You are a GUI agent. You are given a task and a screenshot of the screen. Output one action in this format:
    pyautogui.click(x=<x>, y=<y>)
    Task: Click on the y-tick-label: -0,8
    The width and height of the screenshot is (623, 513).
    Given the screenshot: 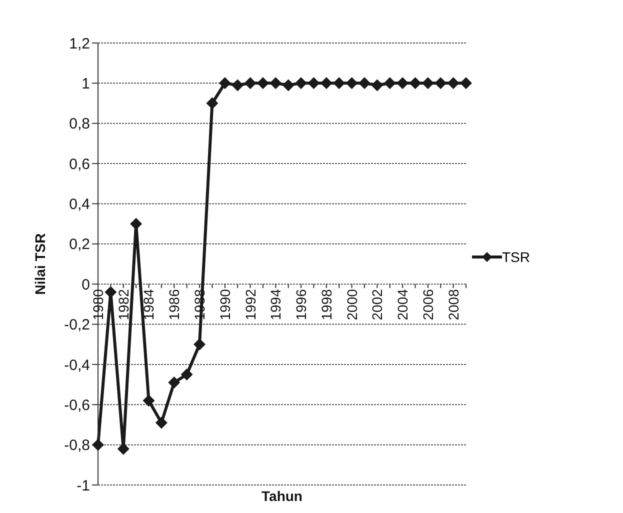 What is the action you would take?
    pyautogui.click(x=77, y=445)
    